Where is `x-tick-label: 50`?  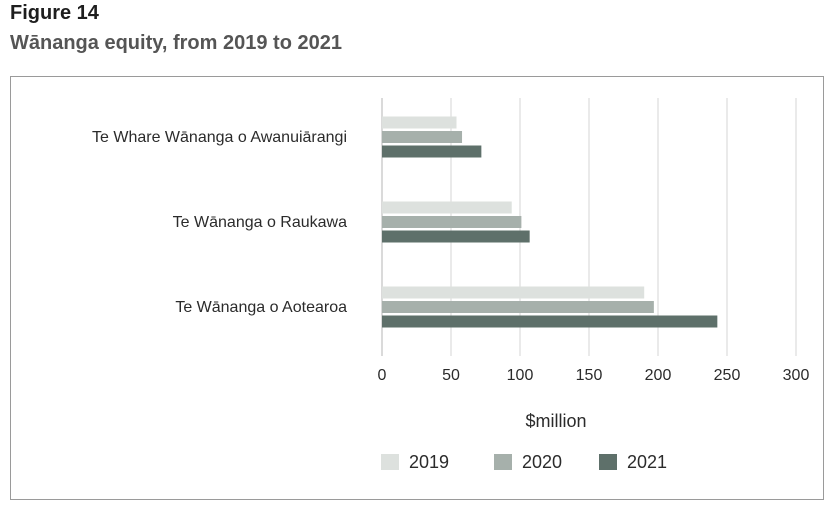
x-tick-label: 50 is located at coordinates (451, 375).